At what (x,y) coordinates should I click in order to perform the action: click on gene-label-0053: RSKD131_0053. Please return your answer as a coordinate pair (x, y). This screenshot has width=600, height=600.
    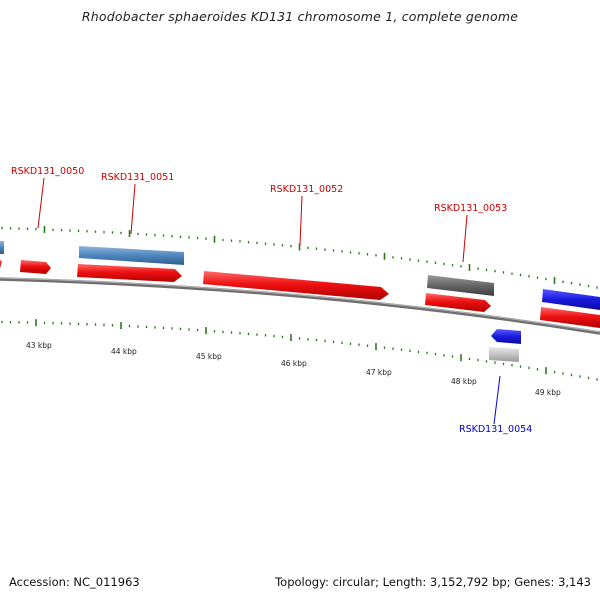
    Looking at the image, I should click on (470, 208).